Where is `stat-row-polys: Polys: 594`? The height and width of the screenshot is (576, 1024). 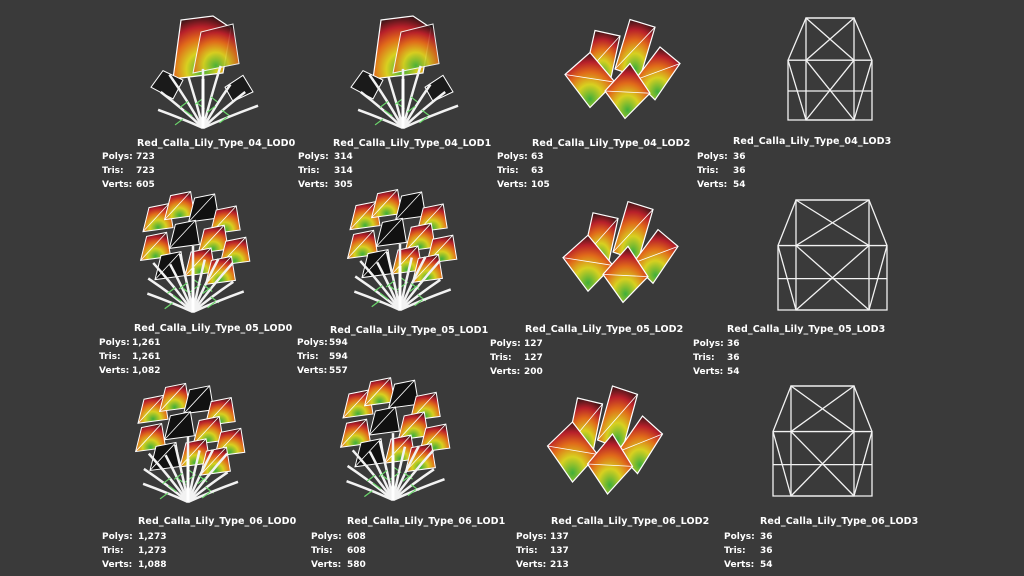
stat-row-polys: Polys: 594 is located at coordinates (322, 343).